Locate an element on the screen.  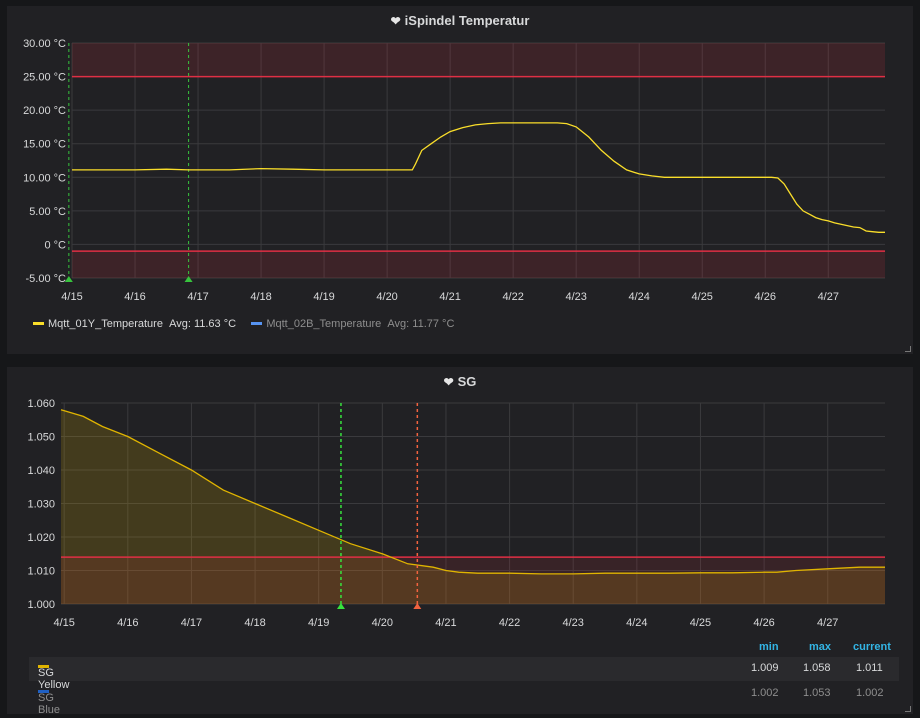
legend-yellow-avg: Avg: 11.63 °C is located at coordinates (203, 324).